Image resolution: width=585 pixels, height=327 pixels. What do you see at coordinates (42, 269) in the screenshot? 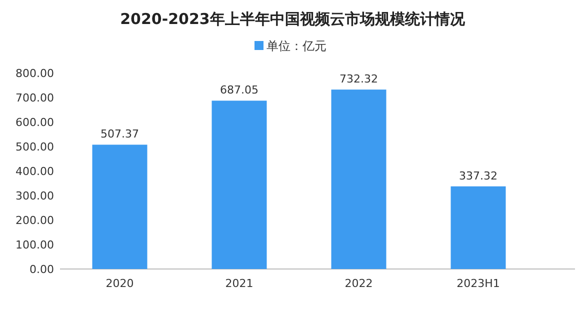
I see `y-tick-label: 0.00` at bounding box center [42, 269].